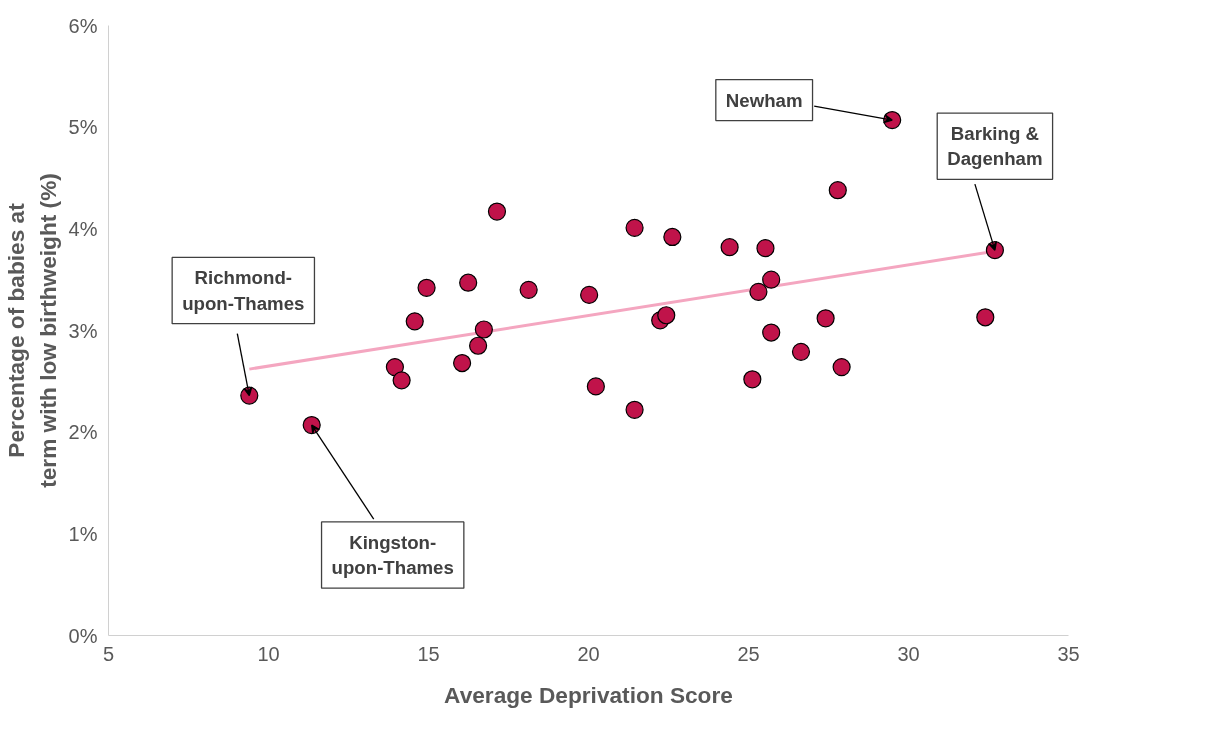 Image resolution: width=1206 pixels, height=751 pixels. What do you see at coordinates (83, 533) in the screenshot?
I see `y-tick-label: 1%` at bounding box center [83, 533].